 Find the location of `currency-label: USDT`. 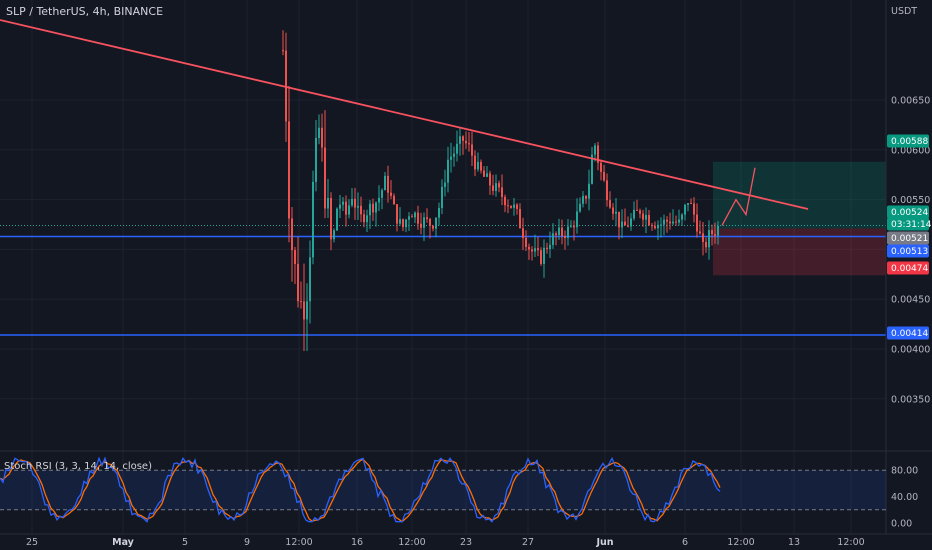

currency-label: USDT is located at coordinates (904, 11).